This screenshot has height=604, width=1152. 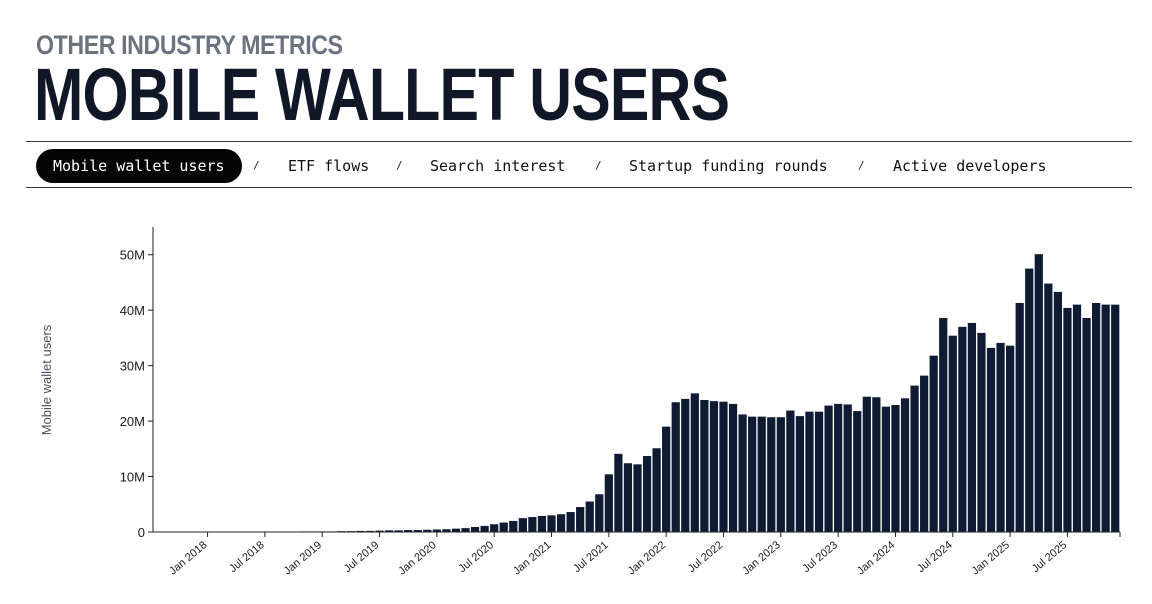 What do you see at coordinates (132, 310) in the screenshot?
I see `y-tick-label: 40M` at bounding box center [132, 310].